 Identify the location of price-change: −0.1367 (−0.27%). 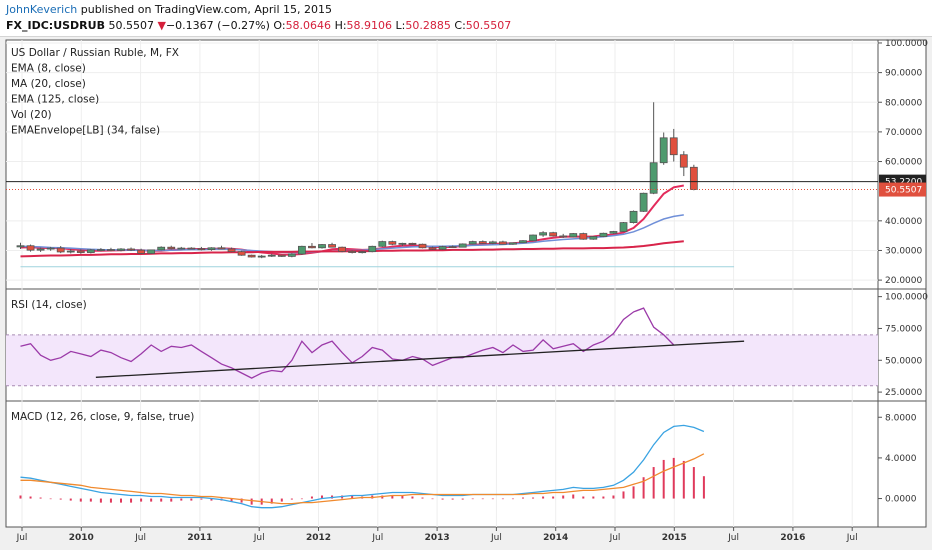
(217, 25).